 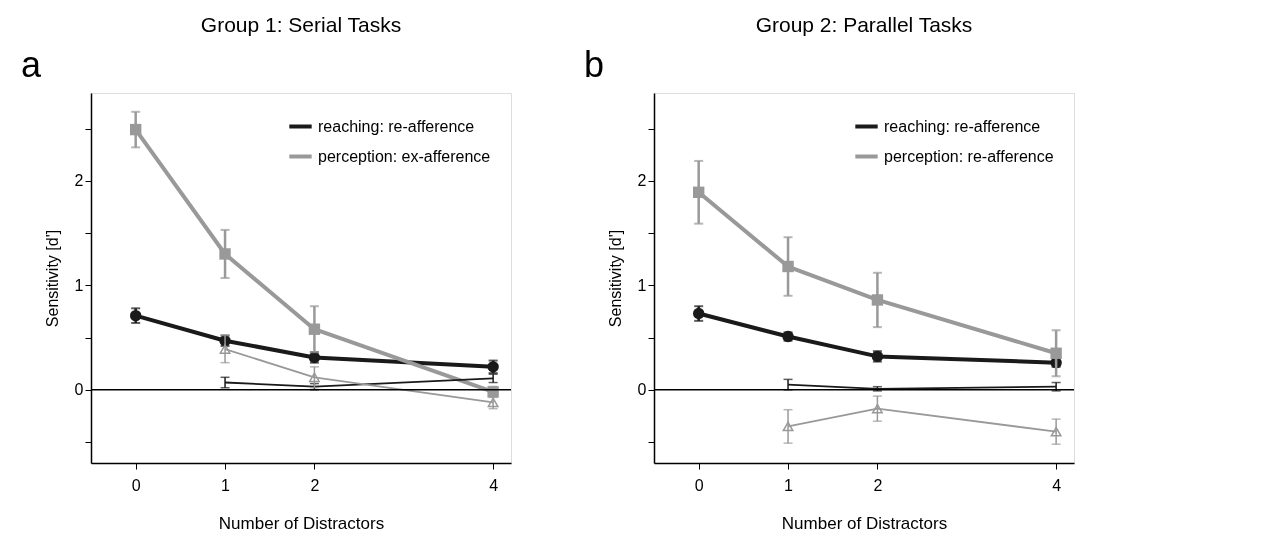 I want to click on text: a, so click(x=31, y=64).